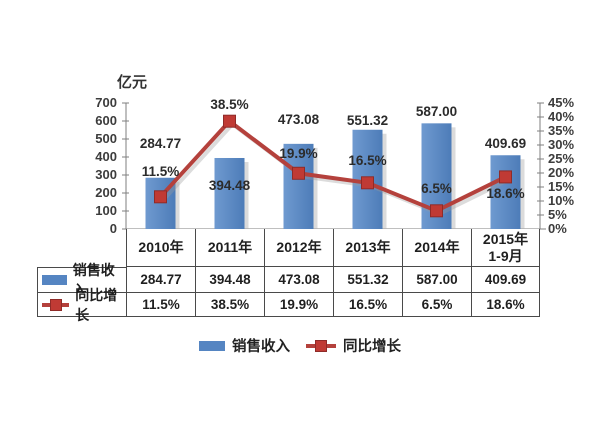  Describe the element at coordinates (160, 305) in the screenshot. I see `table-value: 11.5%` at that location.